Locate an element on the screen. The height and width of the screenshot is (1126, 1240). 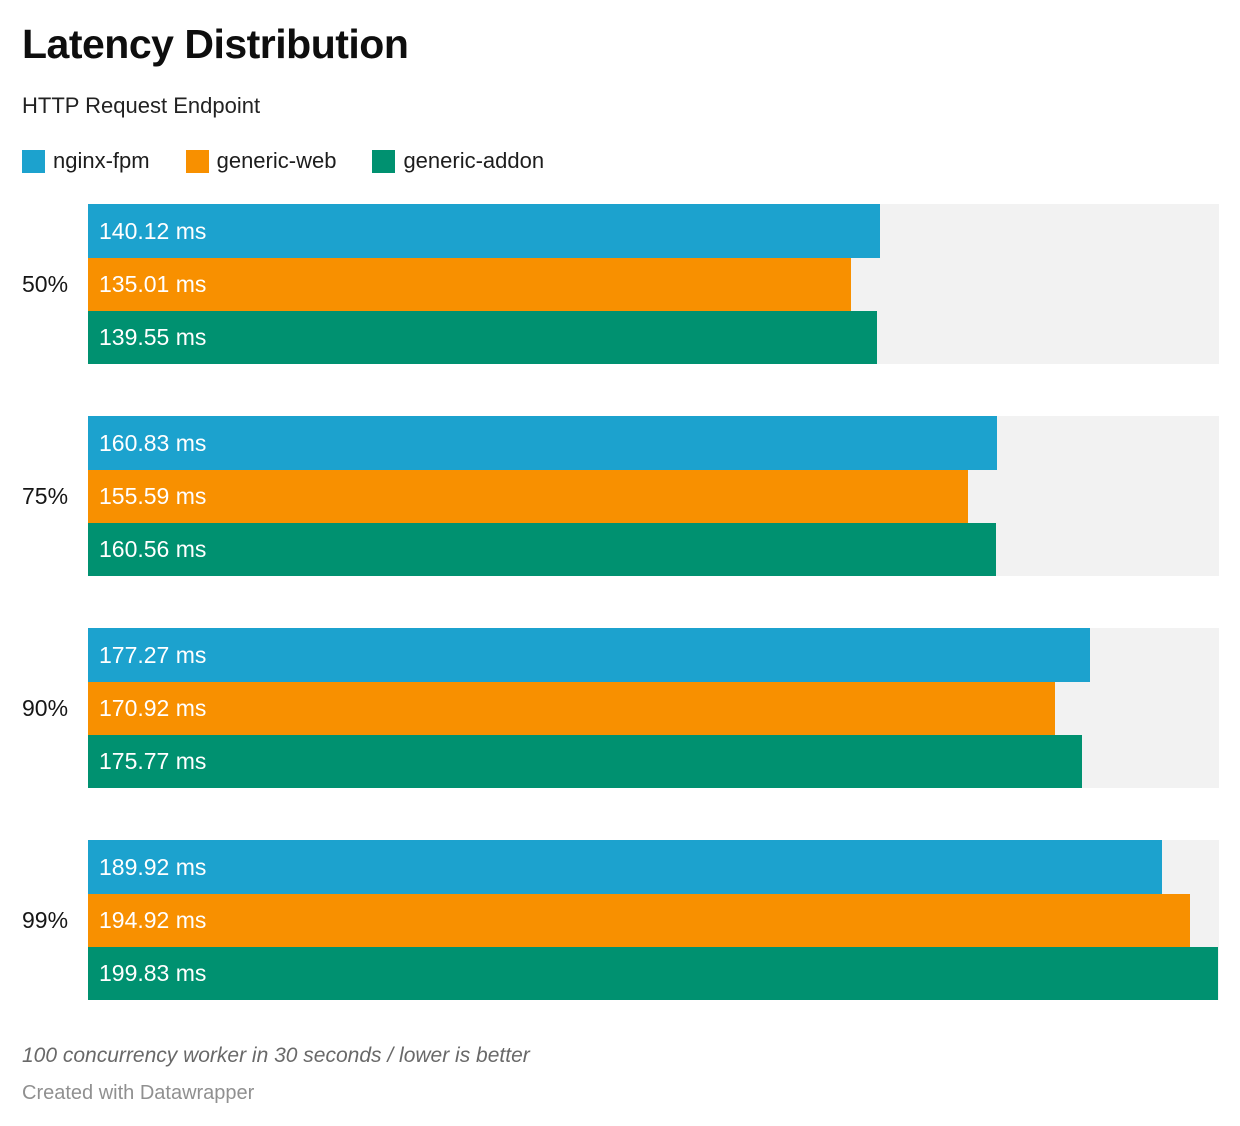
bar-value-label: 160.56 ms is located at coordinates (153, 549).